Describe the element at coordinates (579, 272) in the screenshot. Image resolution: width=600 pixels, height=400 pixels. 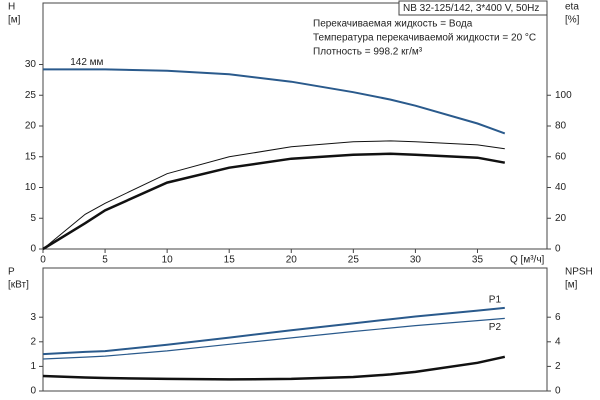
I see `y2-axis-label: NPSH` at that location.